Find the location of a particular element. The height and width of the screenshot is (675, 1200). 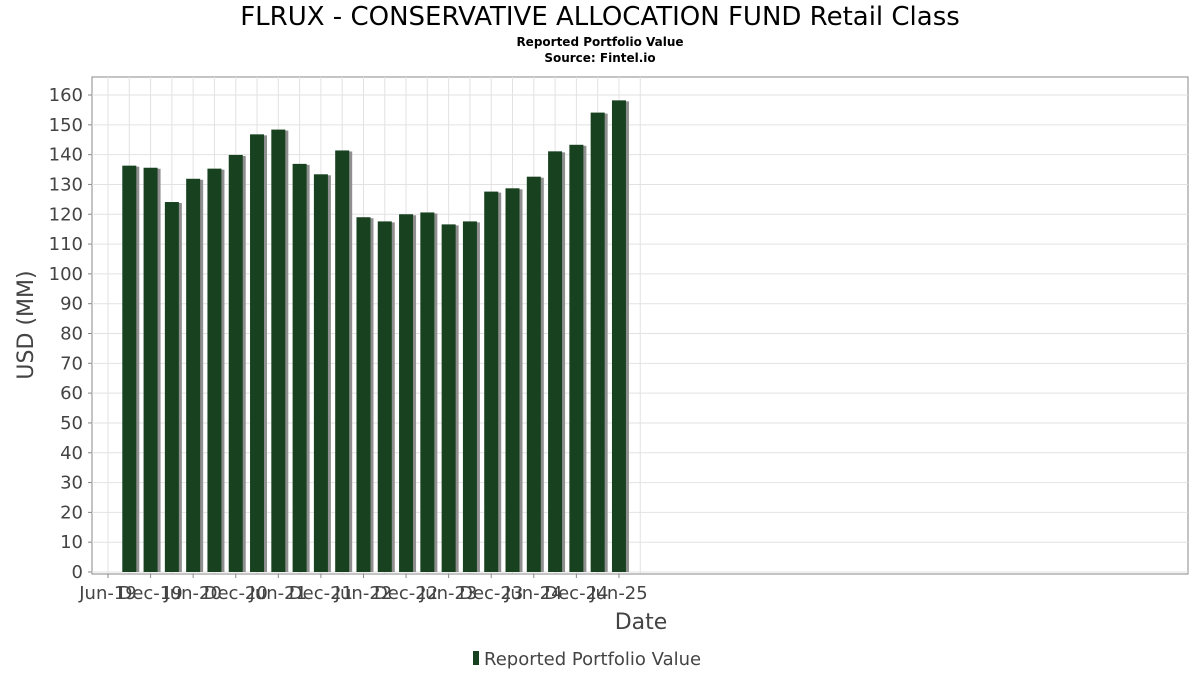

y-tick-label: 110 is located at coordinates (66, 244).